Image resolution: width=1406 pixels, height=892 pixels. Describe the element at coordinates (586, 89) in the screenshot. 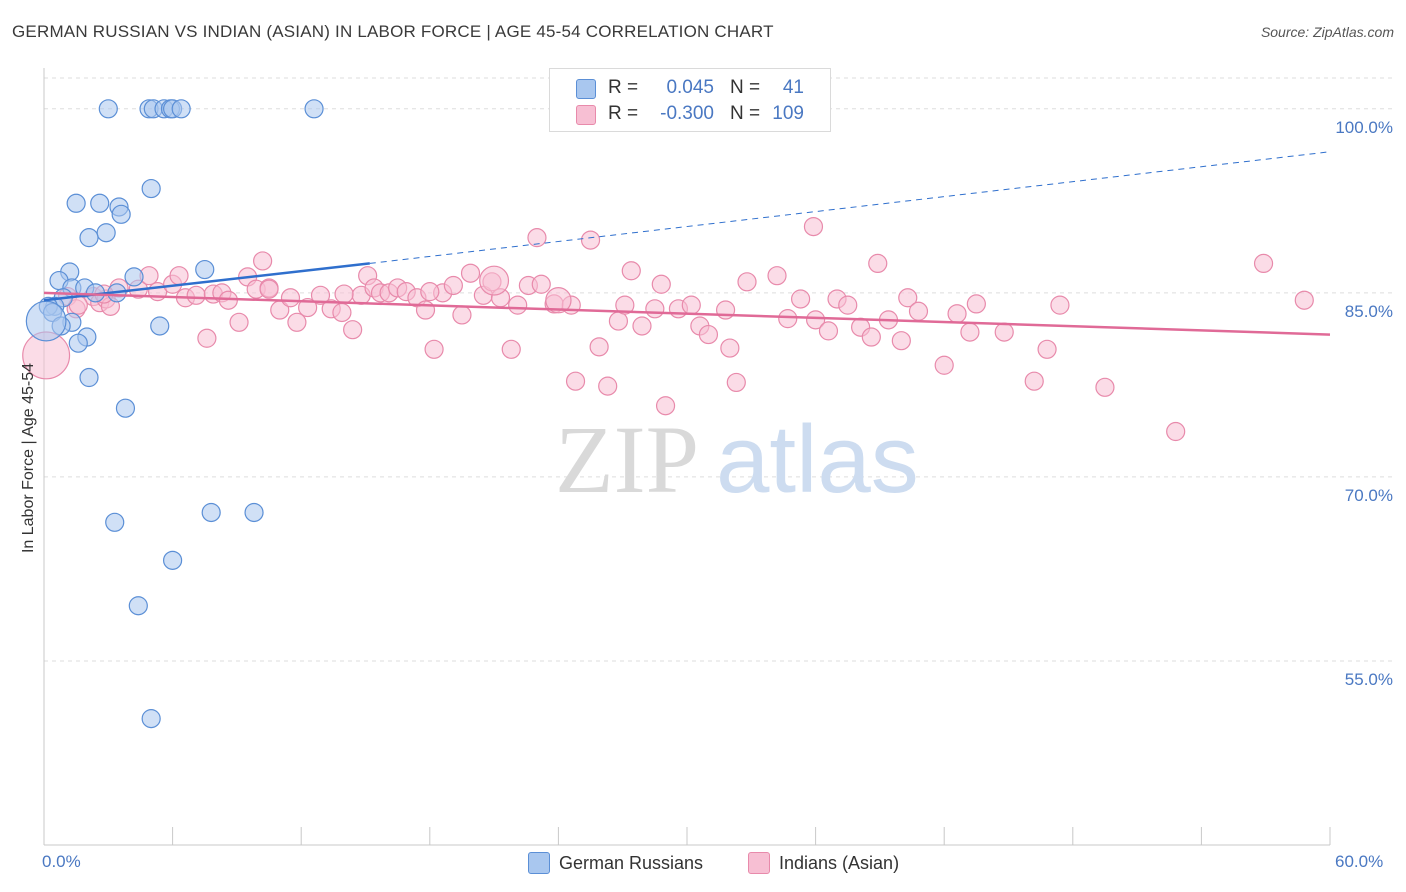

I see `legend-swatch-blue` at that location.